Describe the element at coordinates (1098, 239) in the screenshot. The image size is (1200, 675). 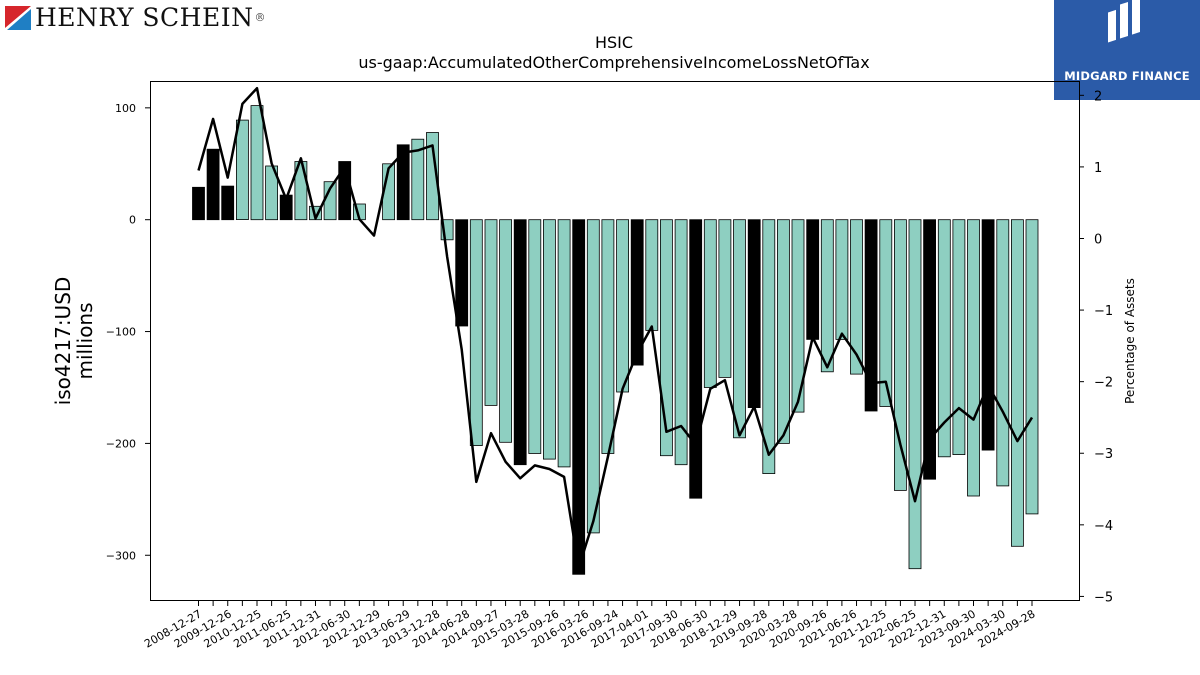
I see `y2-tick-label: 0` at that location.